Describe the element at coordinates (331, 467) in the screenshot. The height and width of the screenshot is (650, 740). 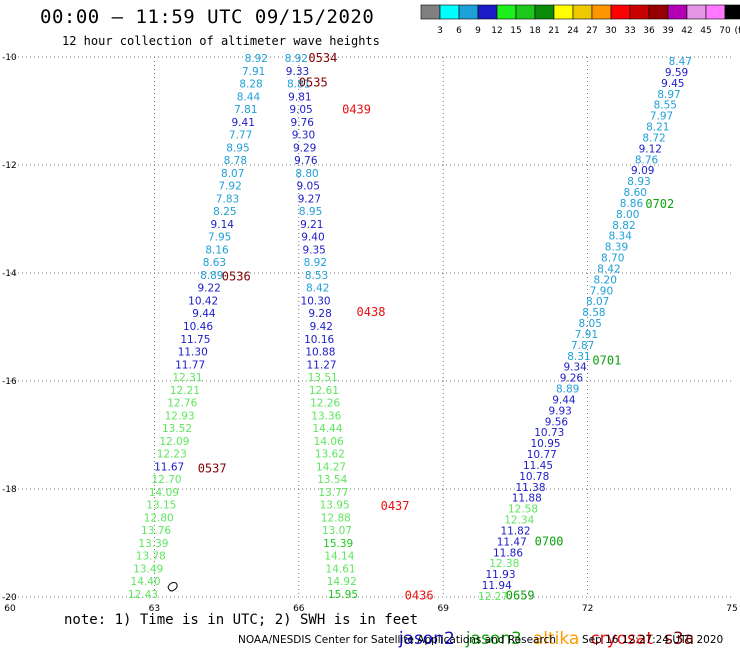
I see `swh-label-jason2: 14.27` at that location.